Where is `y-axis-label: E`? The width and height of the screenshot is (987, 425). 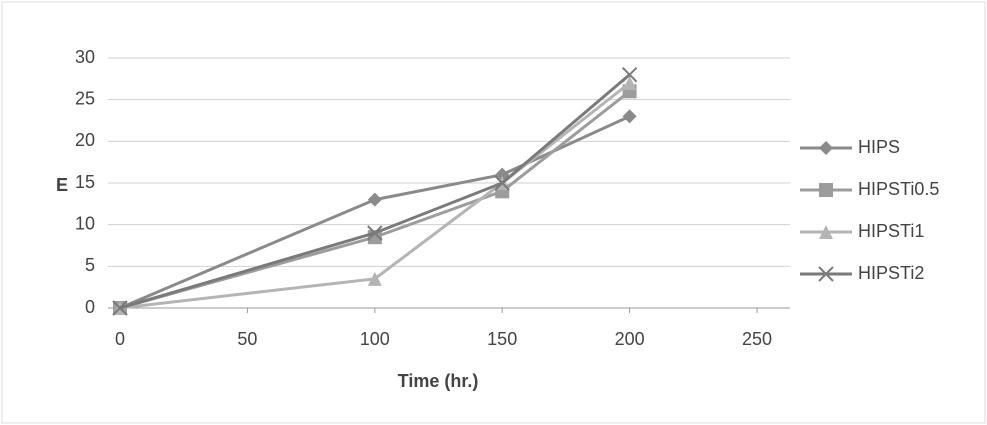
y-axis-label: E is located at coordinates (62, 185).